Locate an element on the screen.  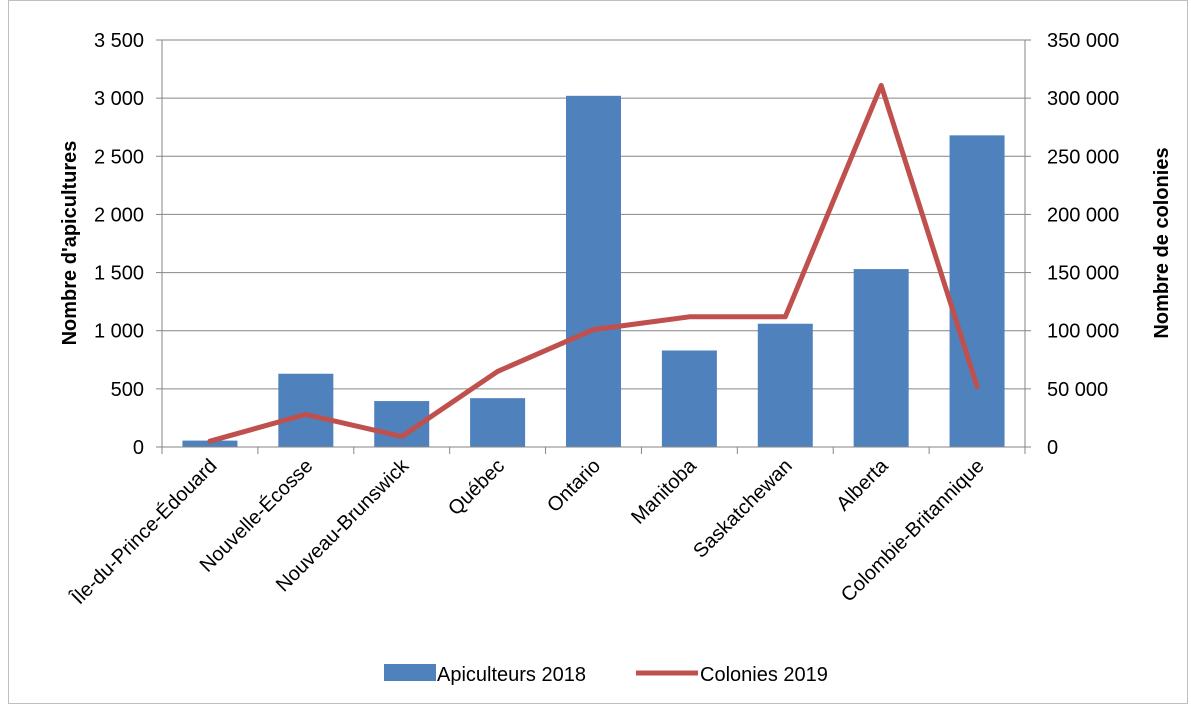
right-tick-label: 0 is located at coordinates (1052, 448).